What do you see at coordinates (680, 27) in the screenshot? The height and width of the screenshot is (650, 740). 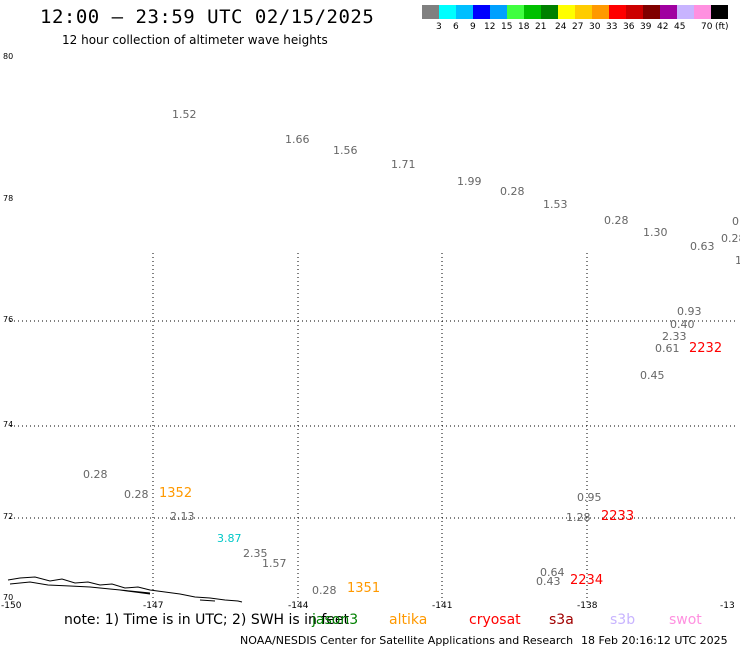 I see `scale-label: 45` at bounding box center [680, 27].